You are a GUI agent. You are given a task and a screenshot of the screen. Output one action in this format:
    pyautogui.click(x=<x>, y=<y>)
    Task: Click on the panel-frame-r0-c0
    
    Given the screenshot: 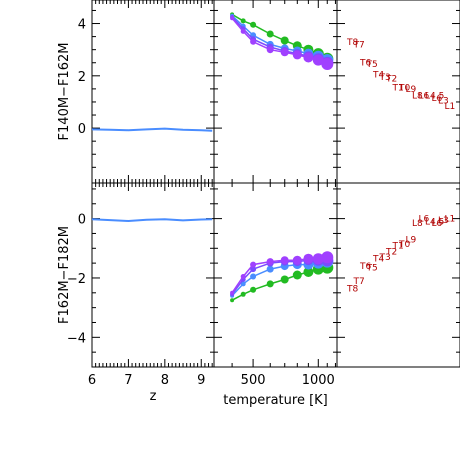 What is the action you would take?
    pyautogui.click(x=153, y=92)
    